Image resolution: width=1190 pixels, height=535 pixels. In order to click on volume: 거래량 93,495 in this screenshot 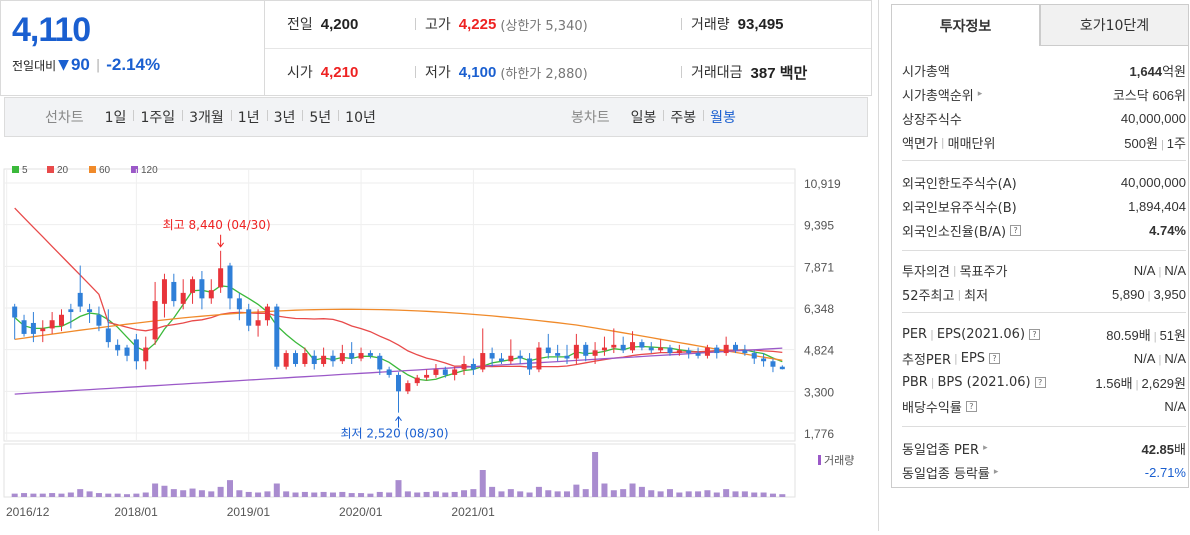, I will do `click(732, 24)`.